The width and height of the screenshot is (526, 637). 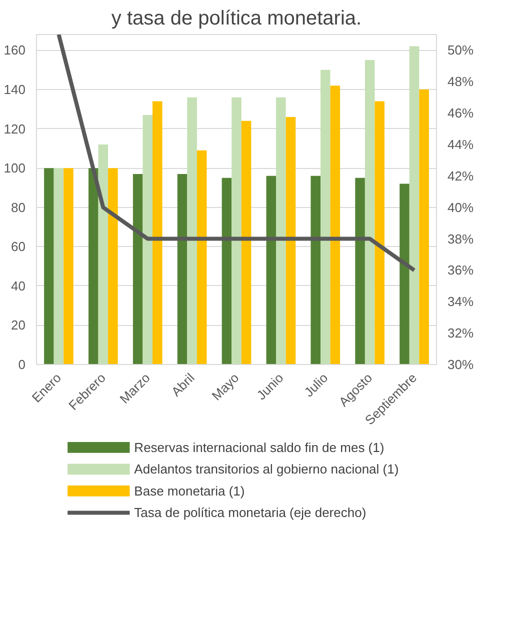 I want to click on legend-label: Adelantos transitorios al gobierno nacional (1), so click(x=266, y=469).